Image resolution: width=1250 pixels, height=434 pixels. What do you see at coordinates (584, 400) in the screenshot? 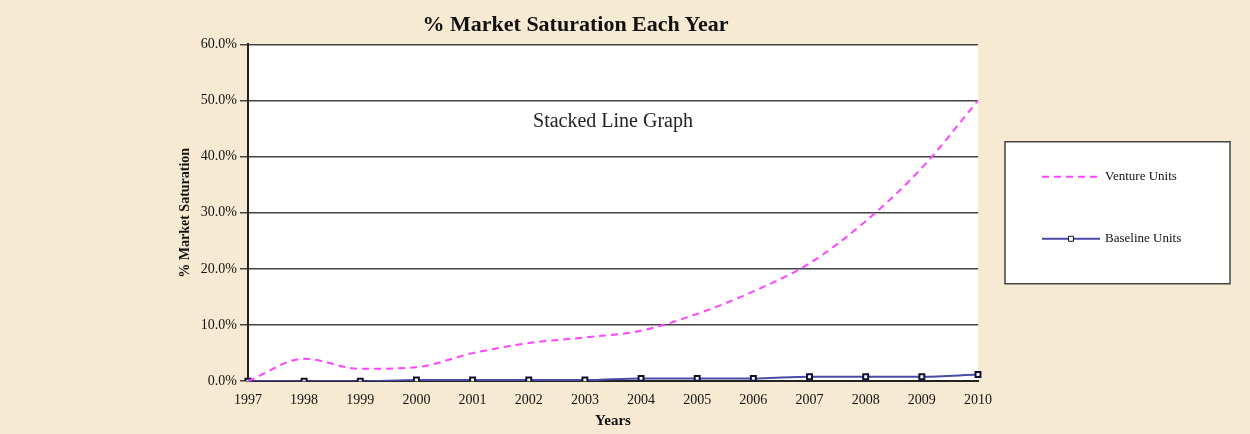
I see `x-tick-label: 2003` at bounding box center [584, 400].